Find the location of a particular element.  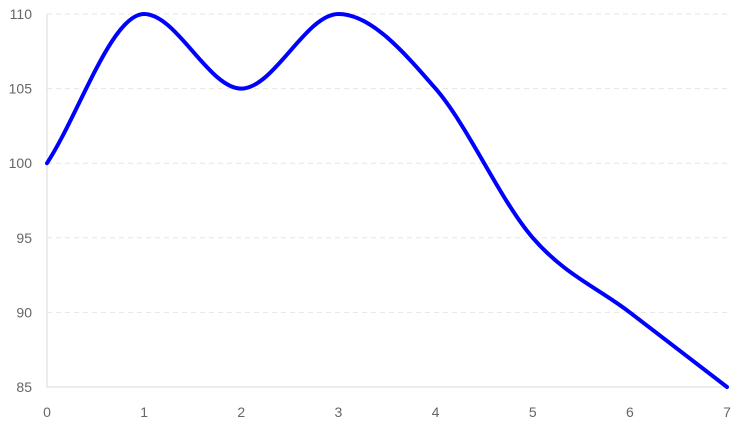

x-tick-label: 3 is located at coordinates (339, 412).